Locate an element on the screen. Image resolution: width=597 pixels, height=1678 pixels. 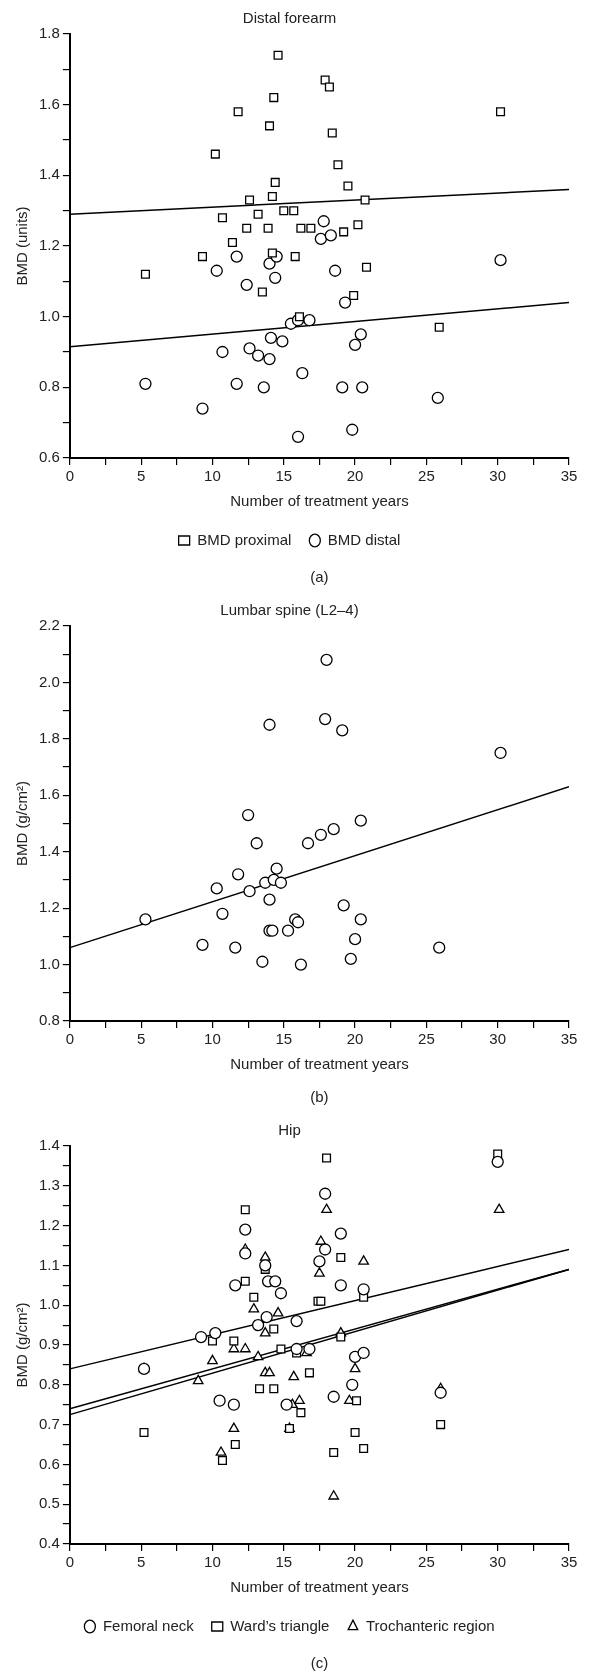
legend-label: Femoral neck is located at coordinates (148, 1625).